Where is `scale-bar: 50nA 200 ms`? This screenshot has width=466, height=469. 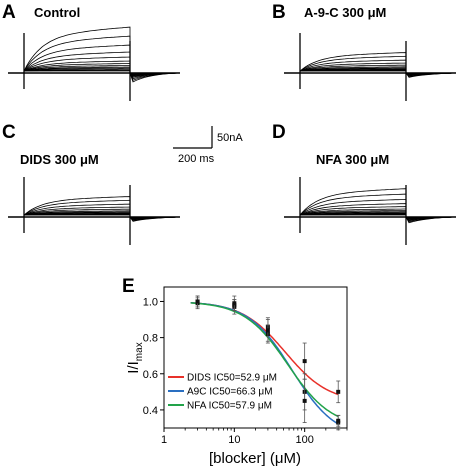
scale-bar: 50nA 200 ms is located at coordinates (208, 145).